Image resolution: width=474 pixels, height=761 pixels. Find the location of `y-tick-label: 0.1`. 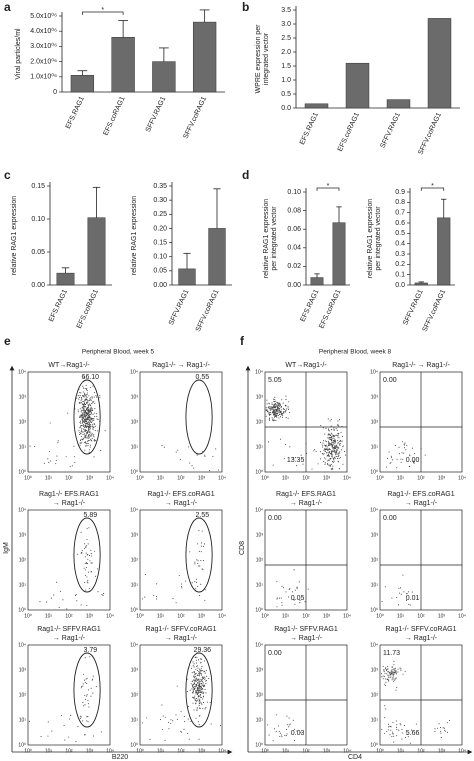

y-tick-label: 0.1 is located at coordinates (400, 275).